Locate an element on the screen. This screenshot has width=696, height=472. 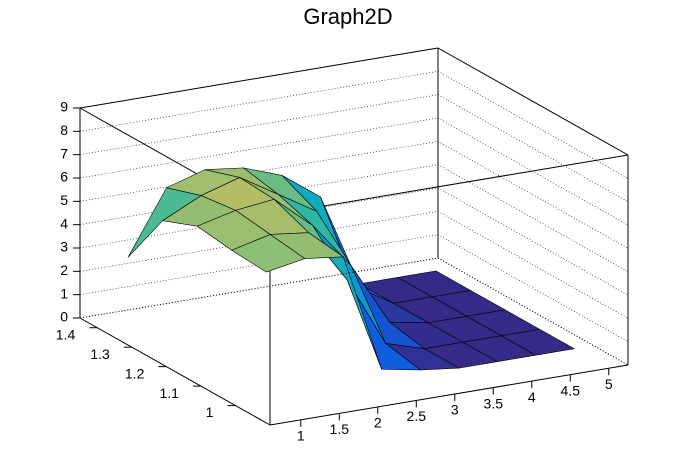
chart-title: Graph2D is located at coordinates (347, 16).